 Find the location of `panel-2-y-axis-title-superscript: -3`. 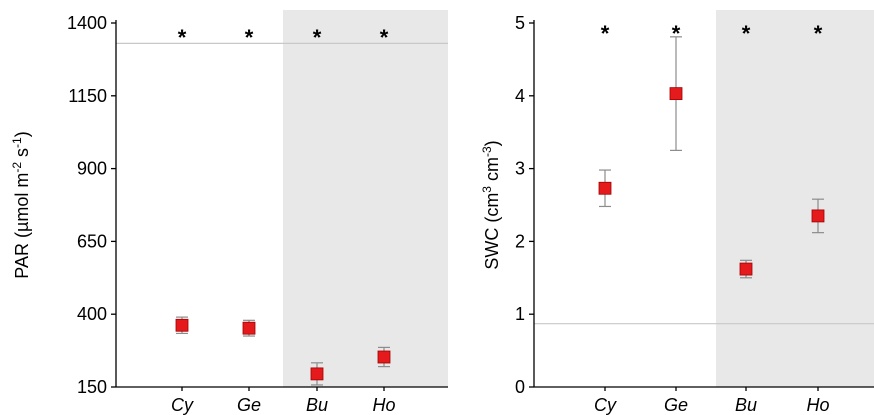

panel-2-y-axis-title-superscript: -3 is located at coordinates (487, 151).